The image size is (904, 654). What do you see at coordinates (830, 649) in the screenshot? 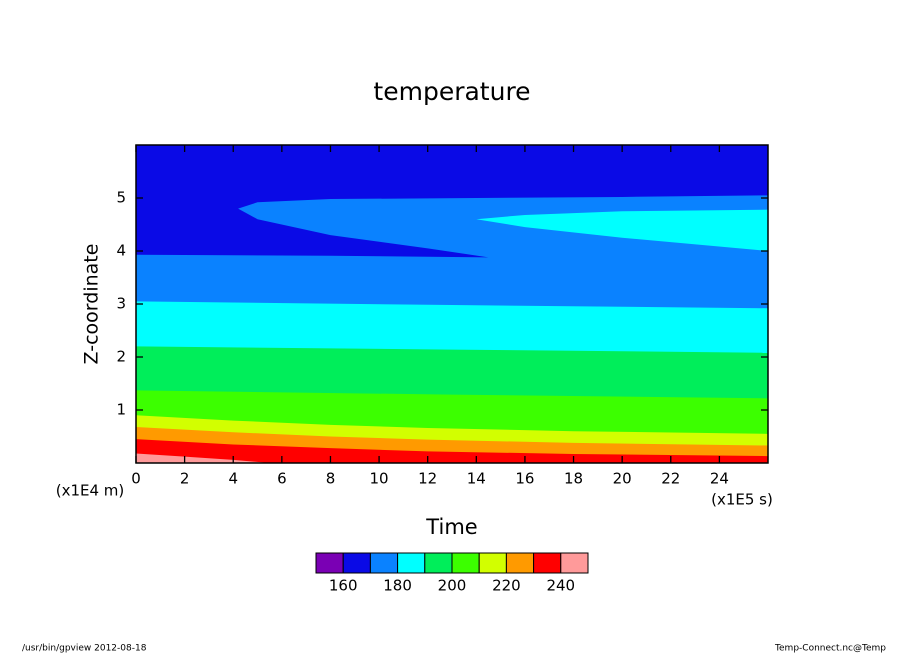
I see `footer-right: Temp-Connect.nc@Temp` at bounding box center [830, 649].